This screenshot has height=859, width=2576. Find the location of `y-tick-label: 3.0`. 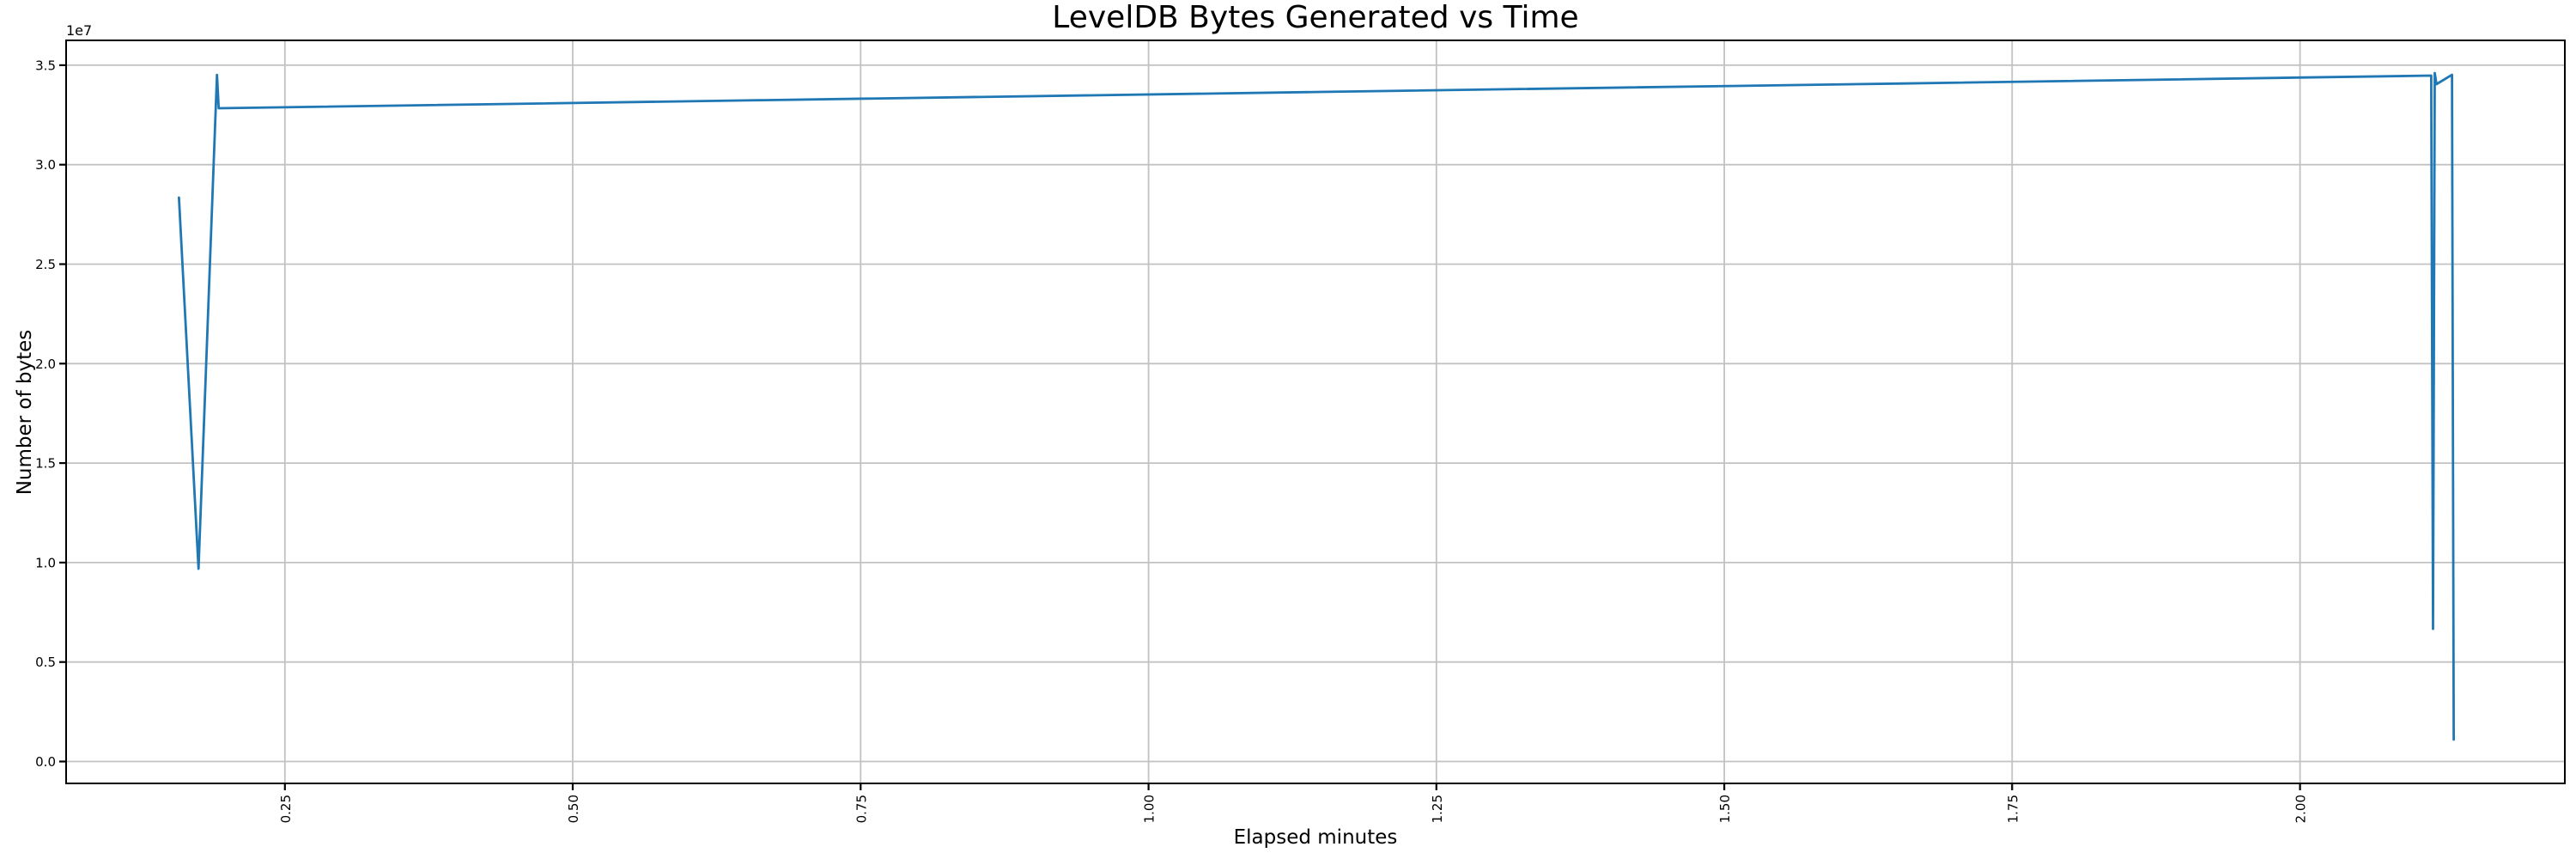

y-tick-label: 3.0 is located at coordinates (45, 165).